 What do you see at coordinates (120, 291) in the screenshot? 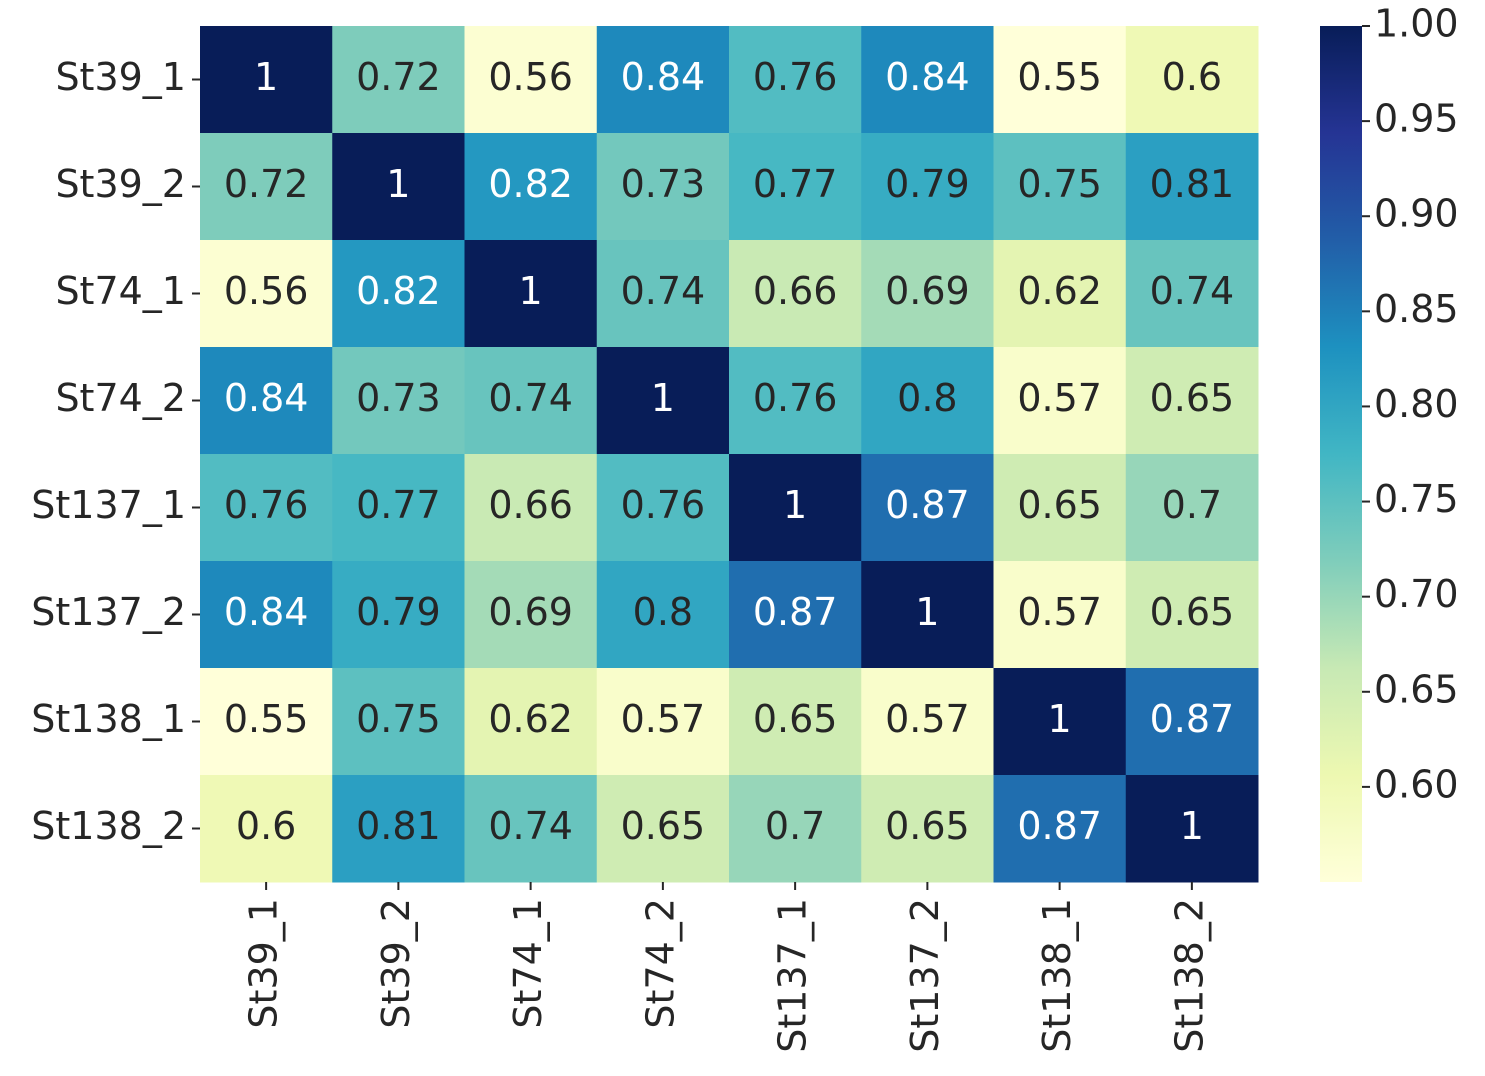
I see `y-tick-label: St74_1` at bounding box center [120, 291].